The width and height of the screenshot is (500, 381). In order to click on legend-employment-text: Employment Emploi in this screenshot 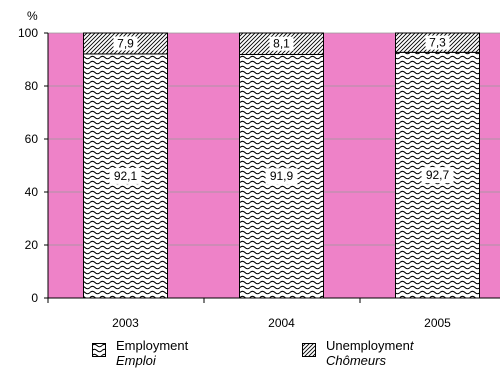, I will do `click(152, 353)`.